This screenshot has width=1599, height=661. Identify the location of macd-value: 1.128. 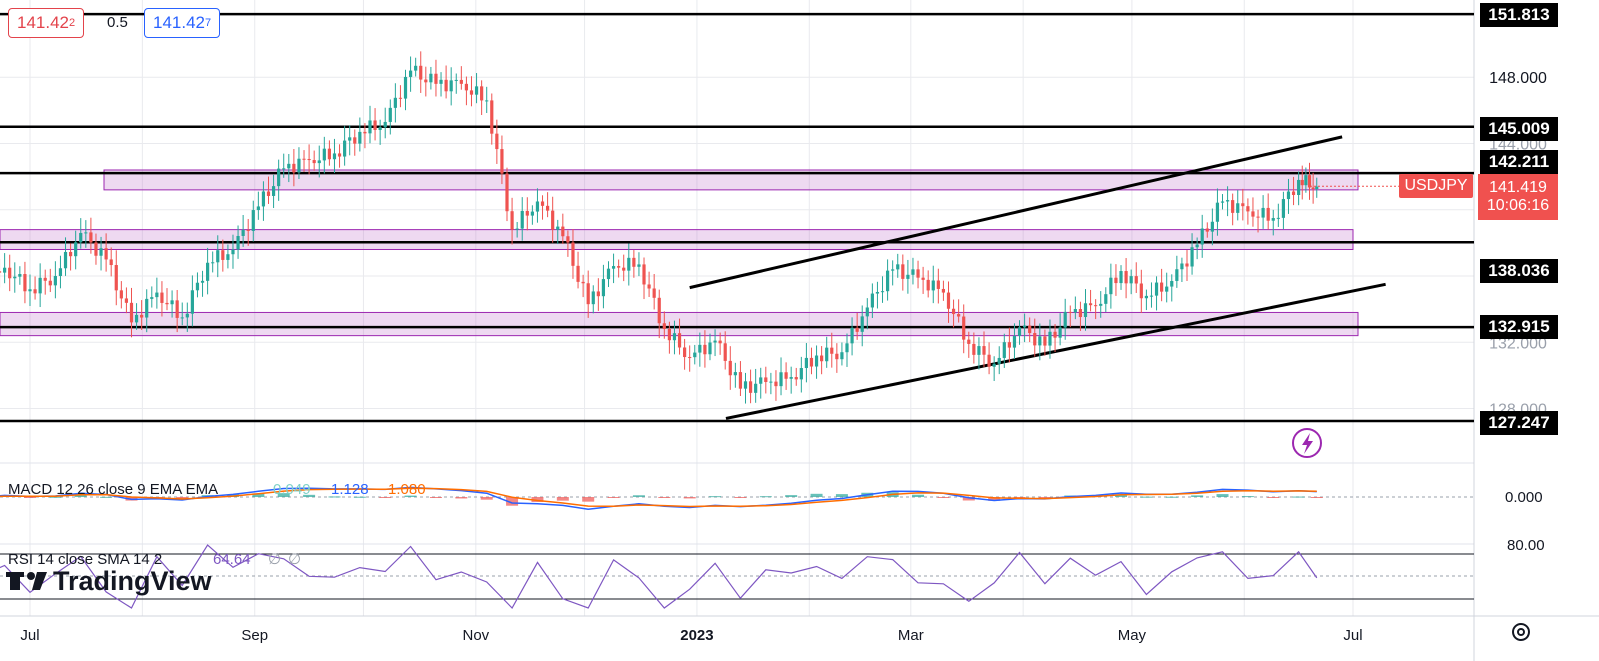
(350, 489).